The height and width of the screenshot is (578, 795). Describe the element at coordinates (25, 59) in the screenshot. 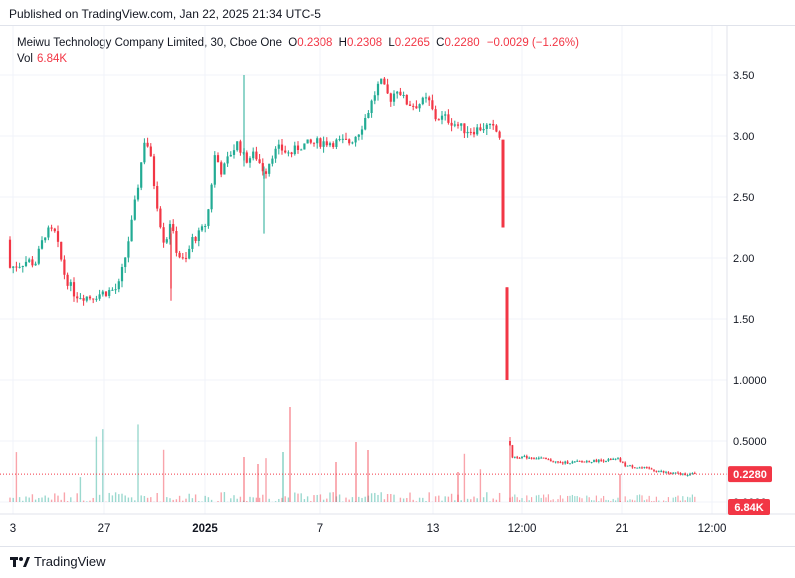

I see `volume-label: Vol` at that location.